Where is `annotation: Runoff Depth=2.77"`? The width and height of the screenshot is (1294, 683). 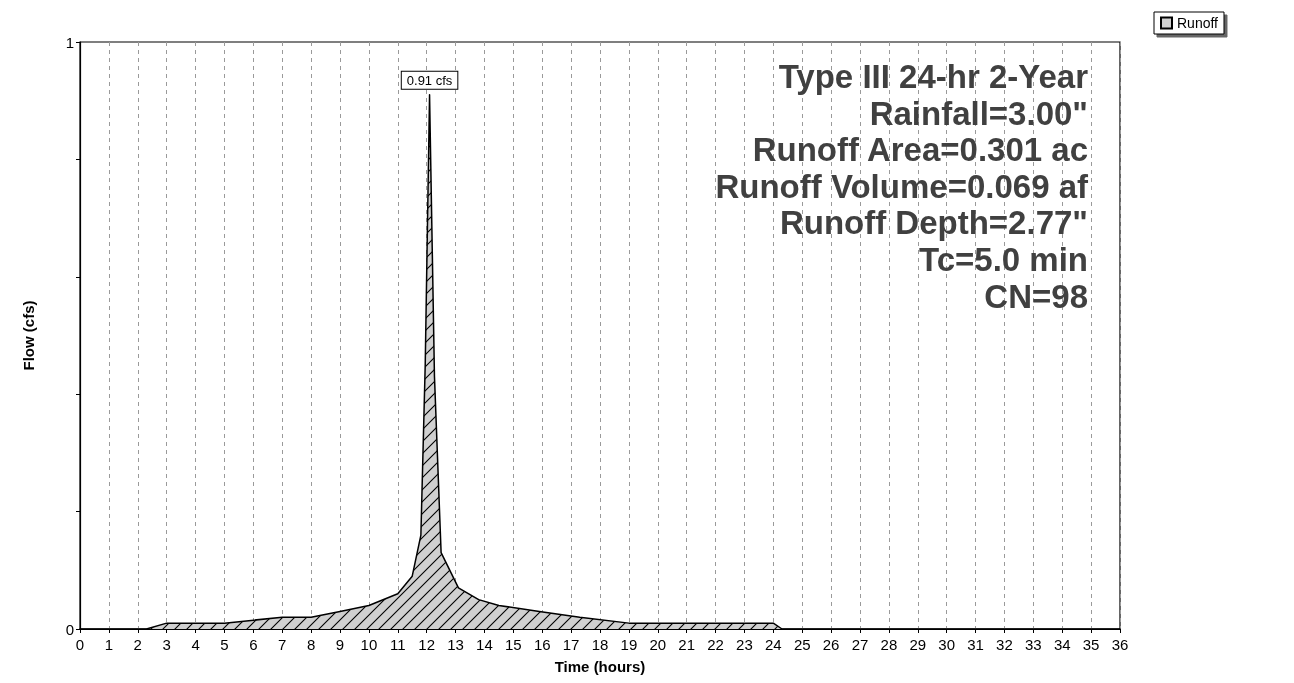 annotation: Runoff Depth=2.77" is located at coordinates (933, 223).